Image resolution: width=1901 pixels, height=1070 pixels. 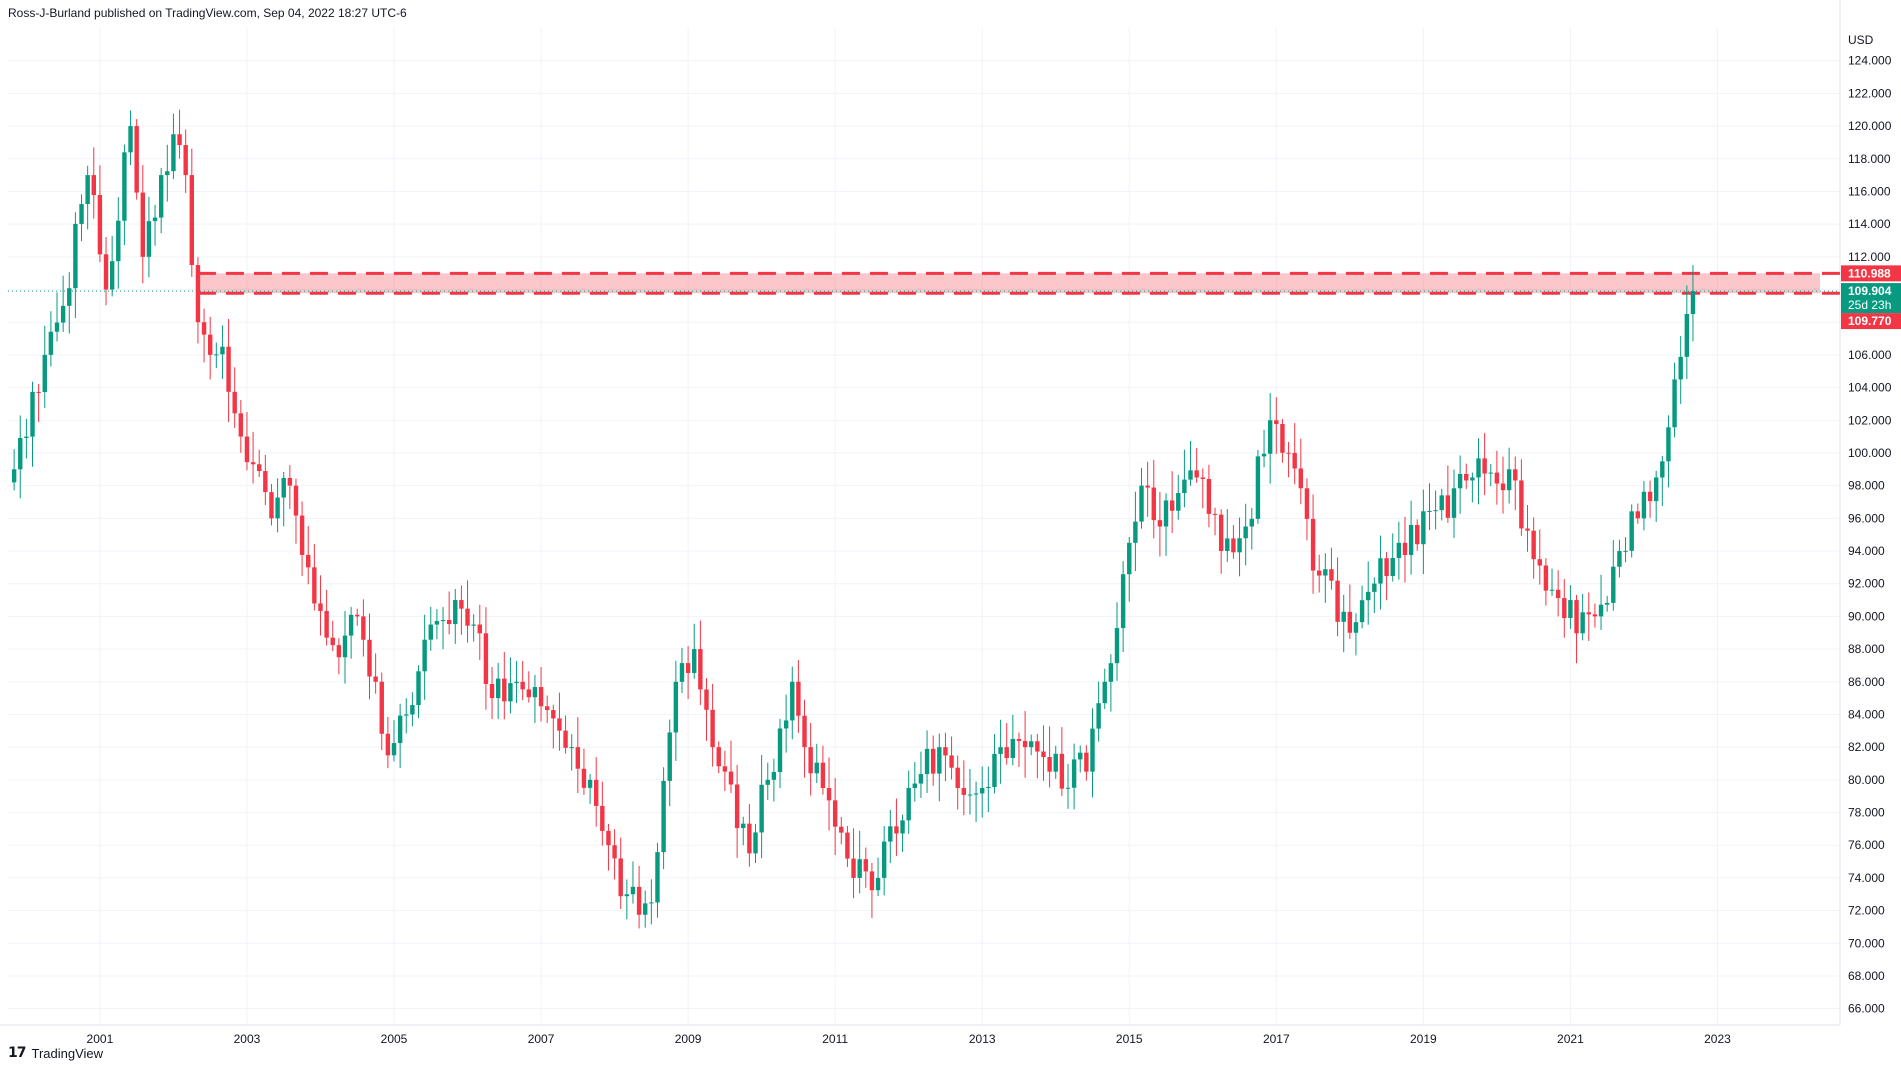 I want to click on price-label-box, so click(x=1871, y=273).